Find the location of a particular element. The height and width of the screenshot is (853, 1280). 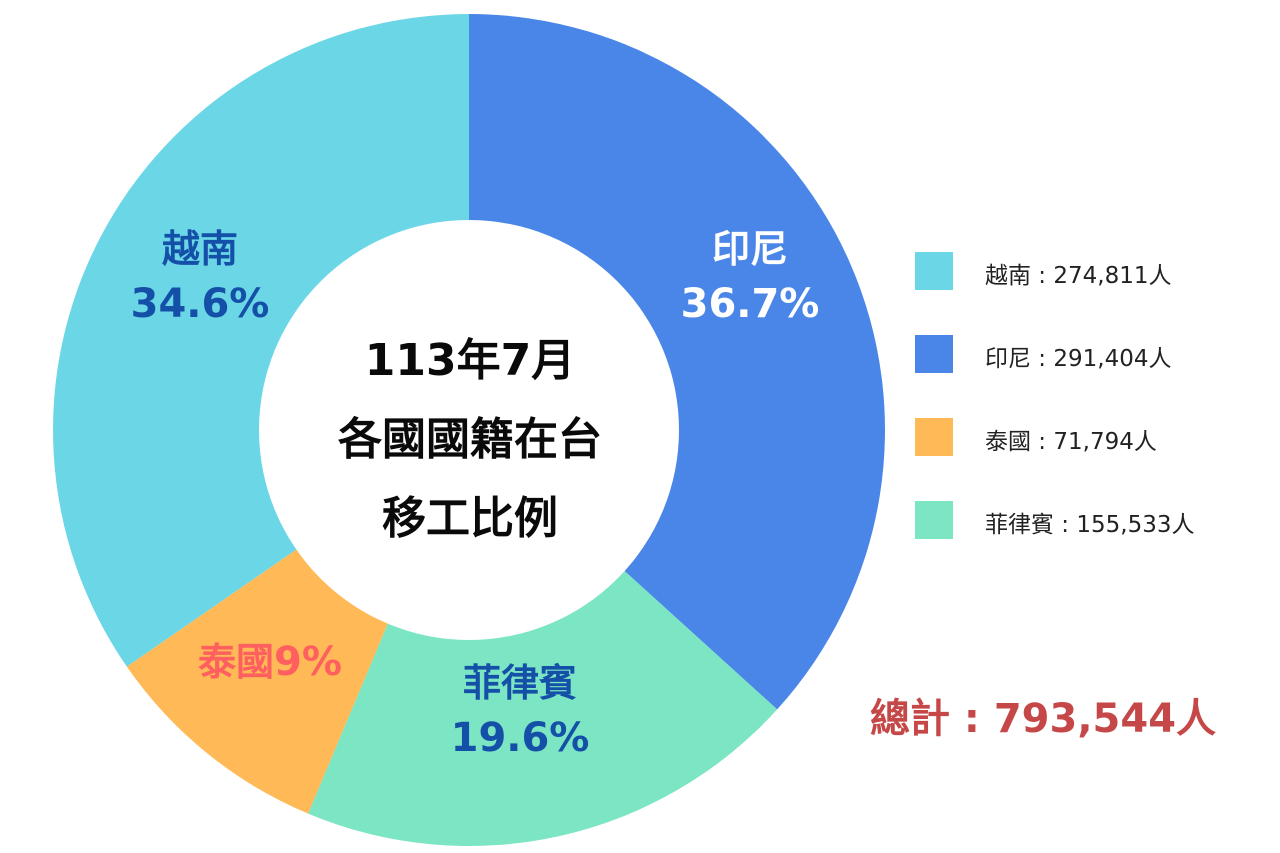

legend-text-thailand: 泰國 : 71,794人 is located at coordinates (1071, 442).